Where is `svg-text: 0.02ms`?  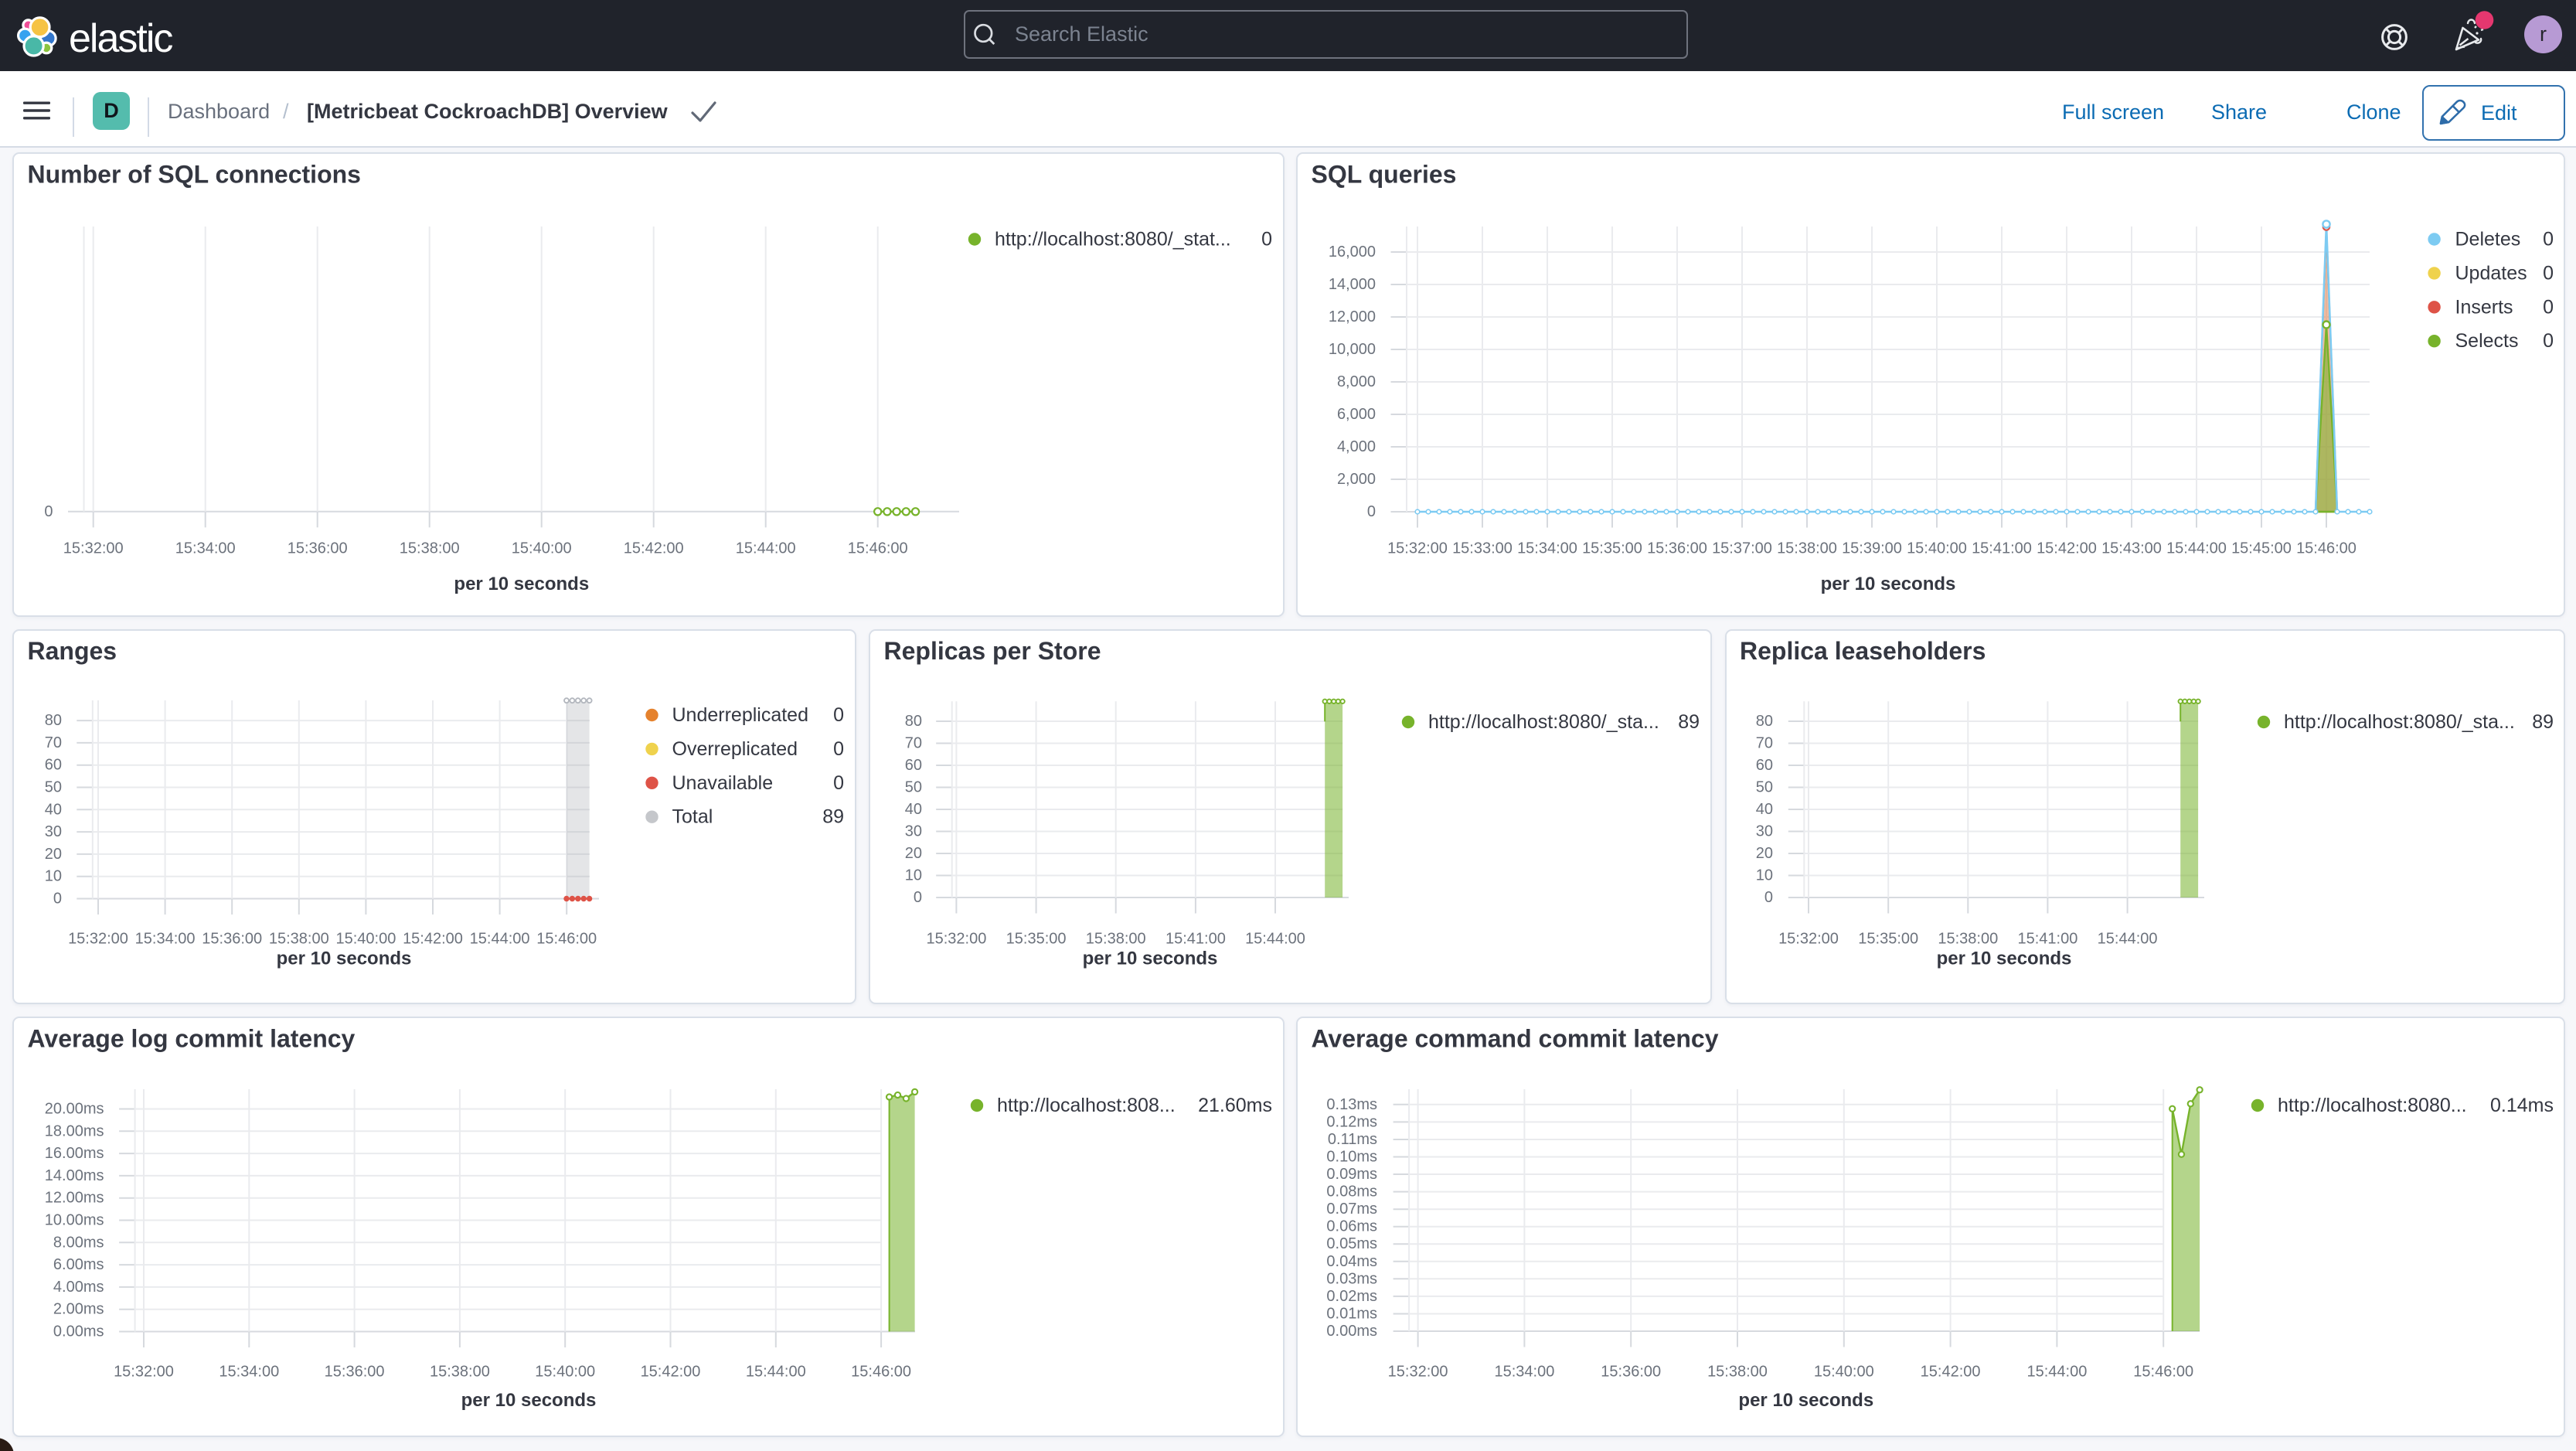 svg-text: 0.02ms is located at coordinates (1351, 1296).